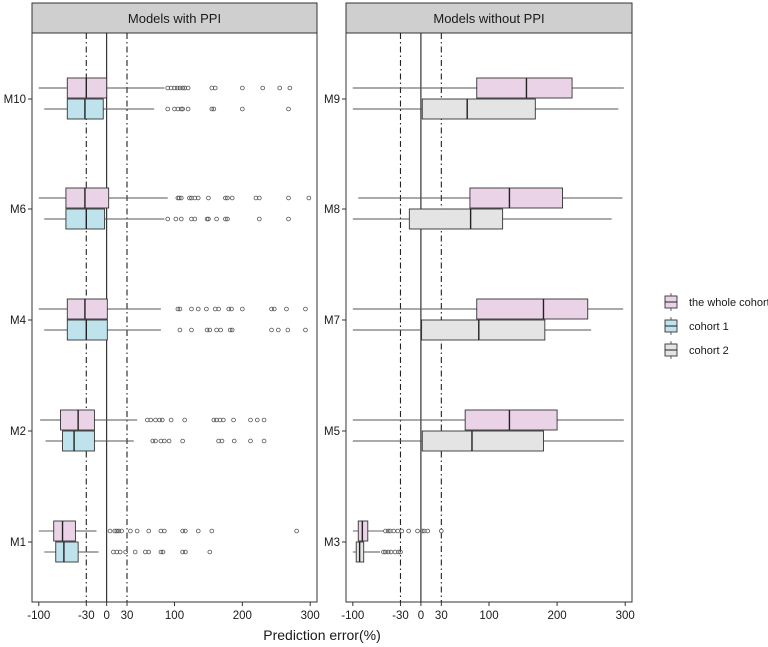 This screenshot has height=647, width=768. I want to click on box-m7-whole, so click(532, 309).